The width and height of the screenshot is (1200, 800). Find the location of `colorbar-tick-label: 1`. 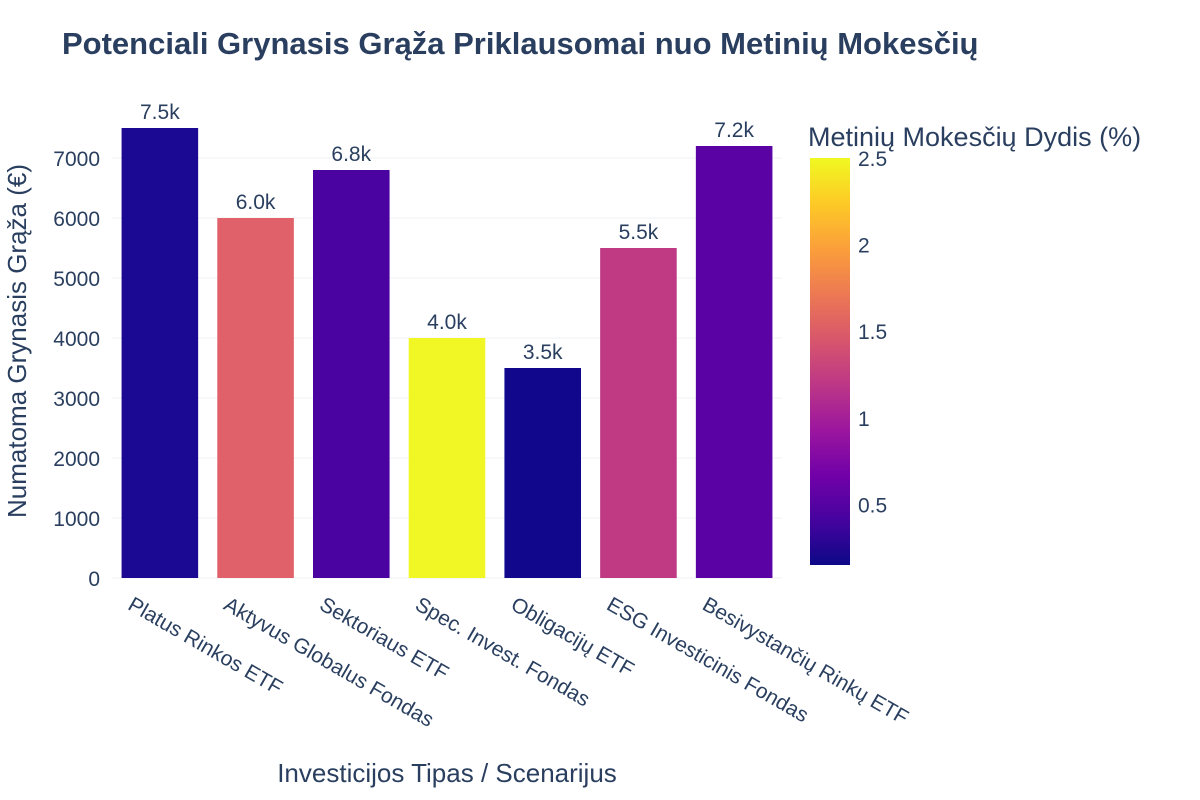

colorbar-tick-label: 1 is located at coordinates (864, 419).